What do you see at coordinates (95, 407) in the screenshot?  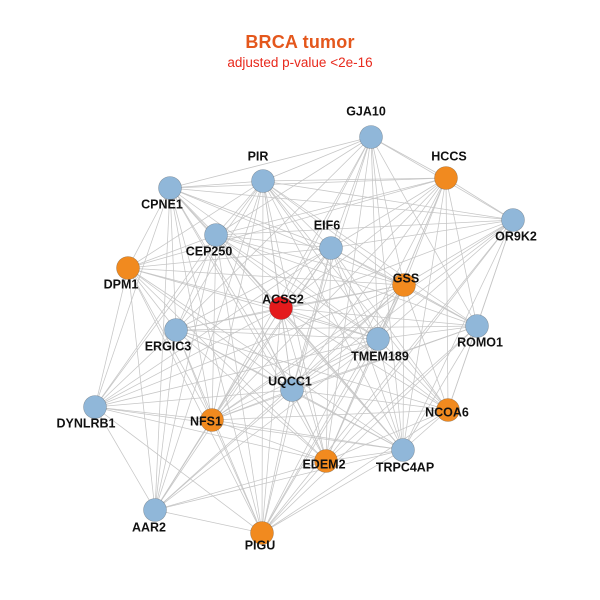 I see `network-node-dynlrb1` at bounding box center [95, 407].